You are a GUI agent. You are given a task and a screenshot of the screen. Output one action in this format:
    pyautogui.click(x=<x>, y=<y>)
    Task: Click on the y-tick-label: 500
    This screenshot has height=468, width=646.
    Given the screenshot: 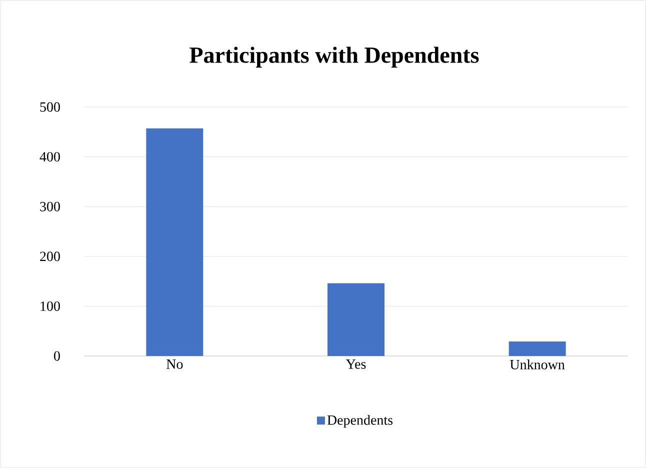 What is the action you would take?
    pyautogui.click(x=50, y=107)
    